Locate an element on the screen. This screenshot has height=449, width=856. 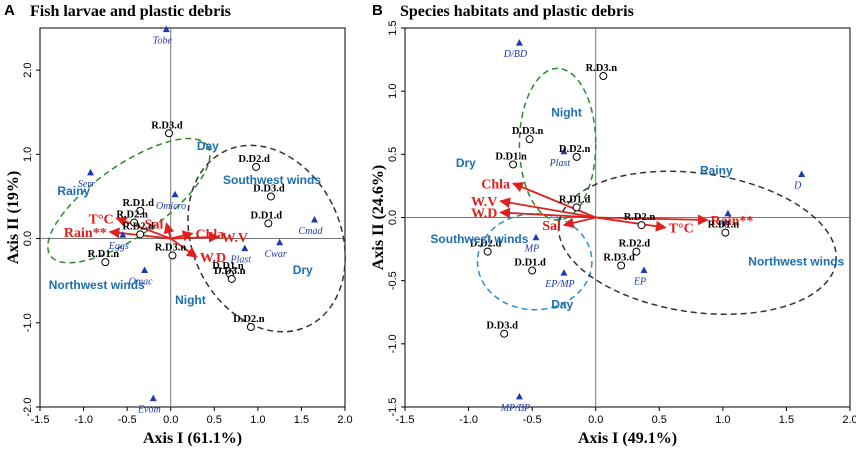
panel-b-species-label: R is located at coordinates (723, 225).